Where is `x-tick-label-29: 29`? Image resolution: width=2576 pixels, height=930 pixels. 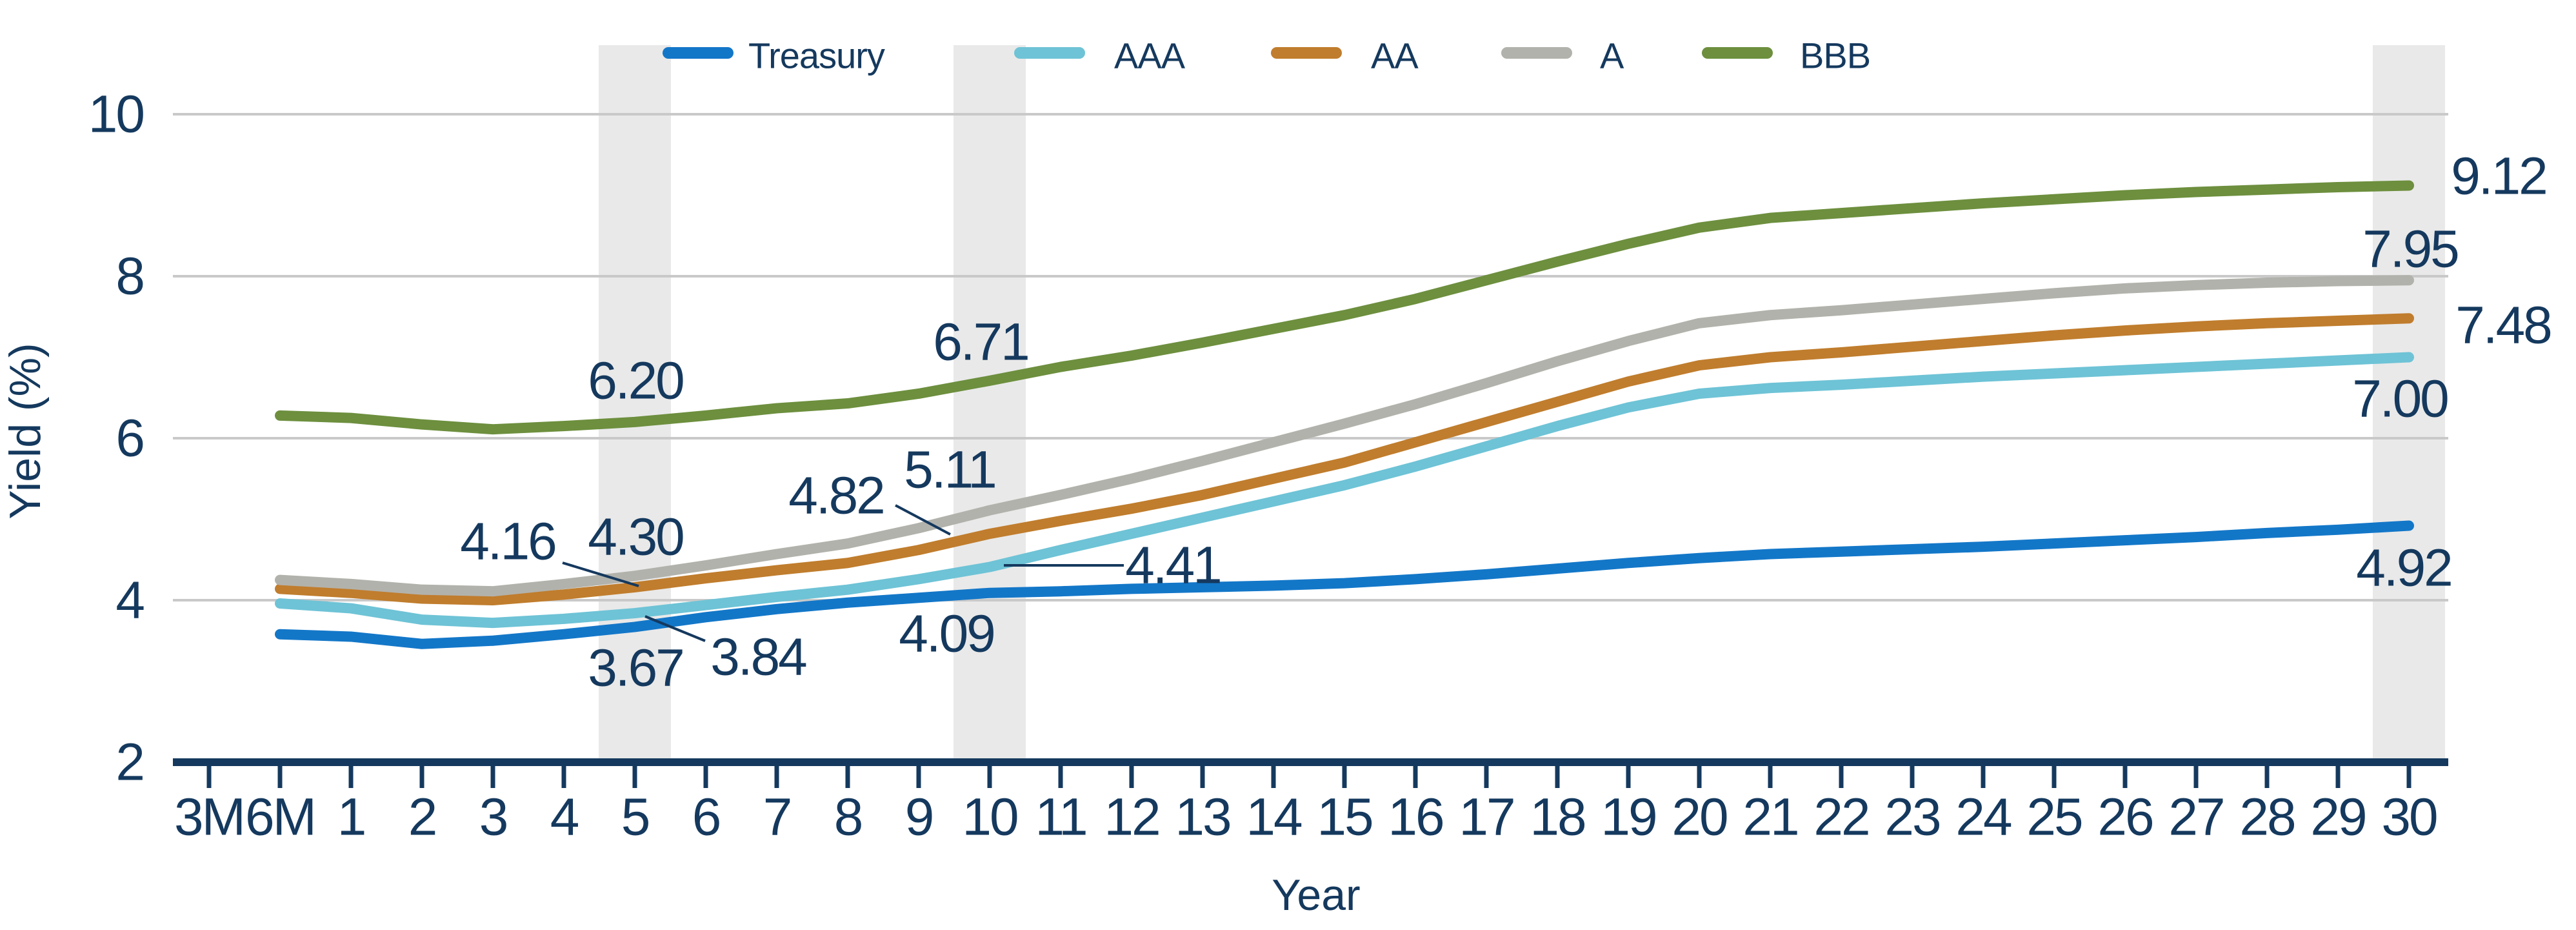 x-tick-label-29: 29 is located at coordinates (2337, 818).